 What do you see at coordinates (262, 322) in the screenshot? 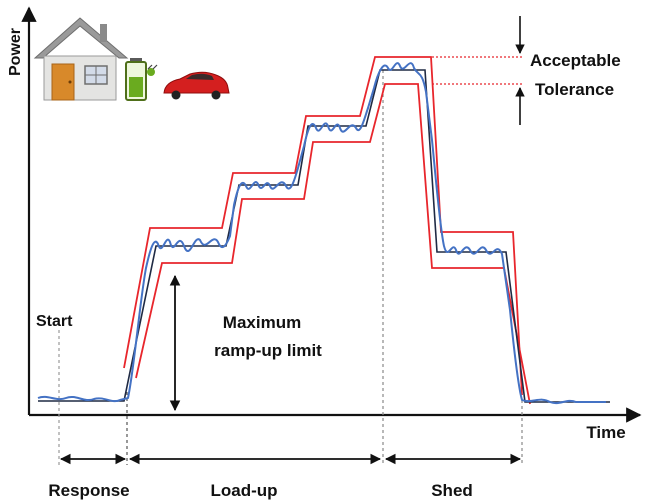
I see `ramp-limit-label-line1: Maximum` at bounding box center [262, 322].